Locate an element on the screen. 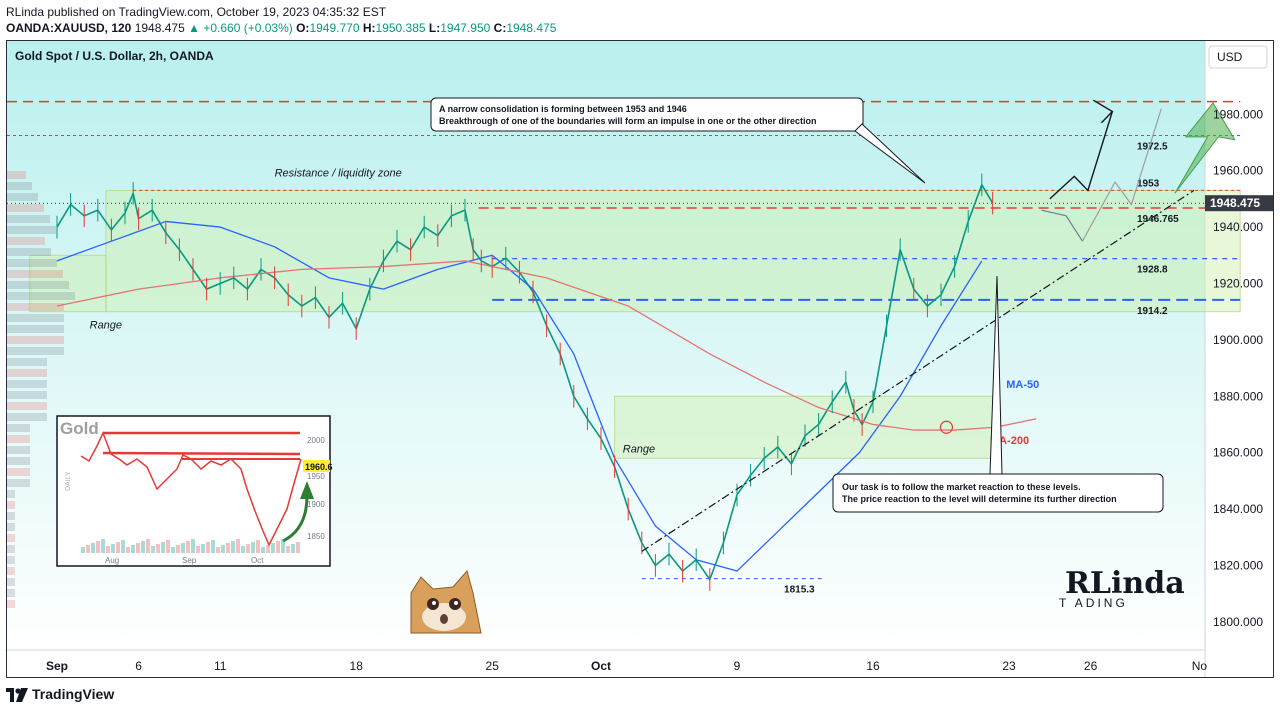 The width and height of the screenshot is (1280, 712). y-tick-label: 1900.000 is located at coordinates (1238, 340).